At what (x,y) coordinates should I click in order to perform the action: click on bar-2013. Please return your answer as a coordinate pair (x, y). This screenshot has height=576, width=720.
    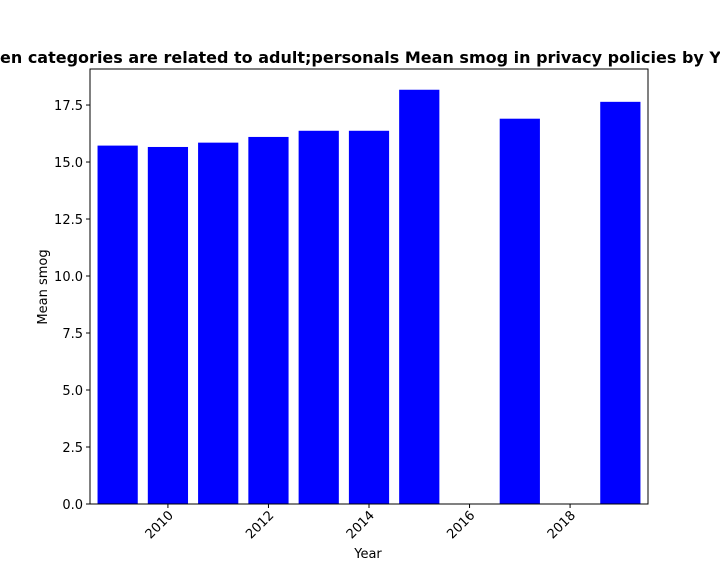
    Looking at the image, I should click on (318, 317).